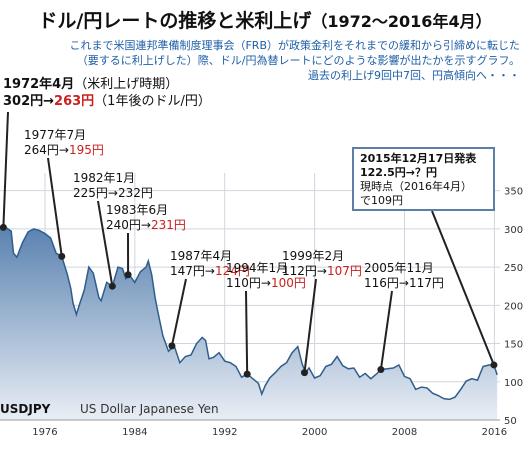 This screenshot has width=530, height=450. I want to click on annotation-1994-from: 110円→, so click(248, 283).